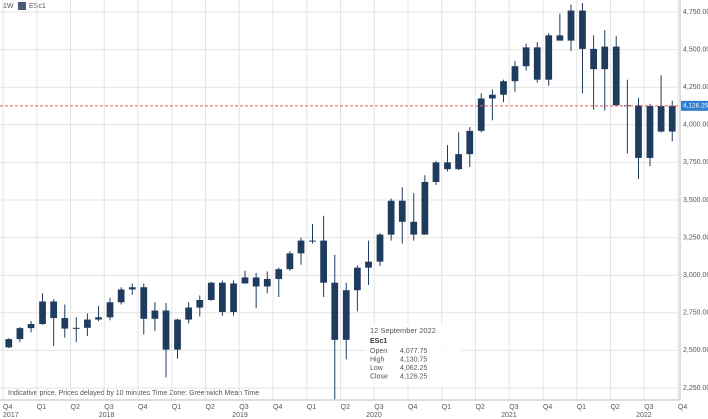 The image size is (708, 419). Describe the element at coordinates (378, 341) in the screenshot. I see `tooltip-symbol: ESc1` at that location.